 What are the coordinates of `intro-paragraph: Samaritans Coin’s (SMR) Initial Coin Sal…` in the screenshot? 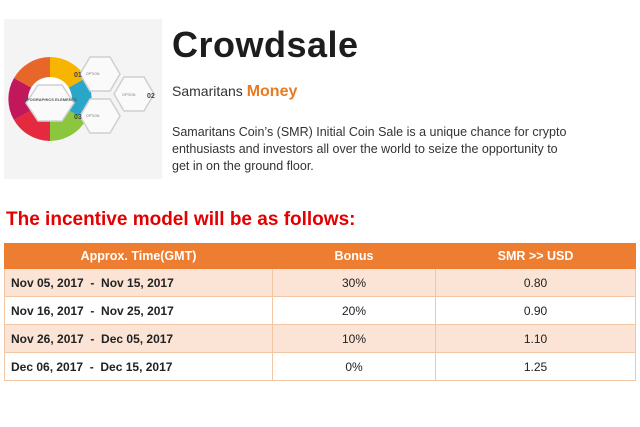 It's located at (369, 149).